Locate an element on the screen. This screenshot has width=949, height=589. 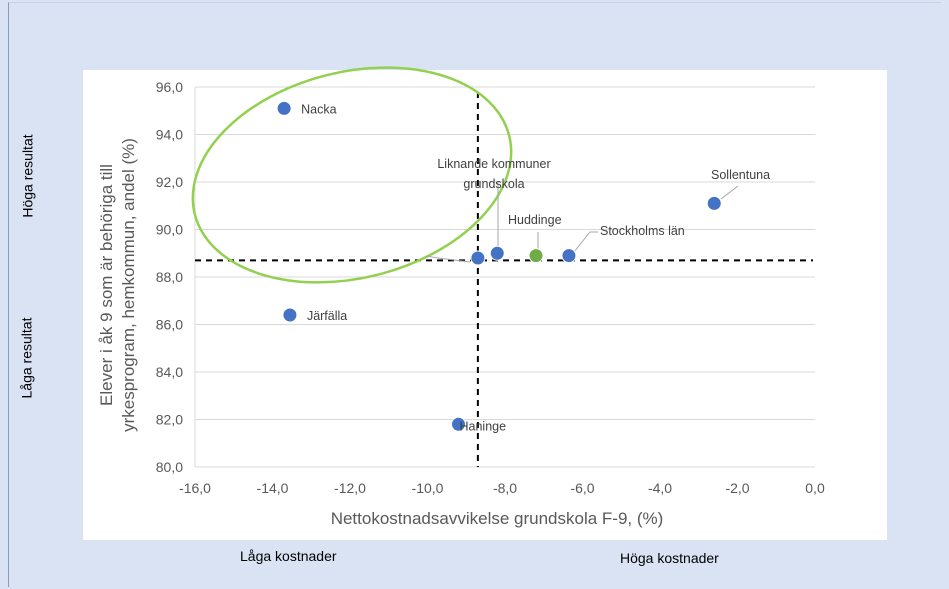
data-label: grundskola is located at coordinates (493, 184).